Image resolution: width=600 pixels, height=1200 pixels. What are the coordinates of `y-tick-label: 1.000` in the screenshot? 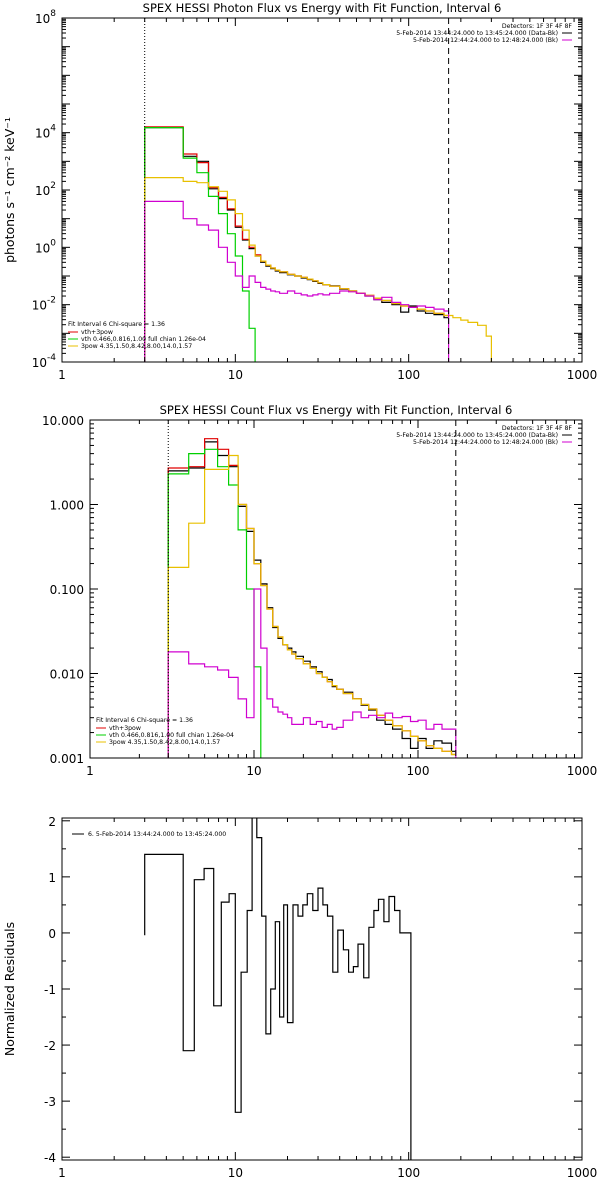 It's located at (67, 506).